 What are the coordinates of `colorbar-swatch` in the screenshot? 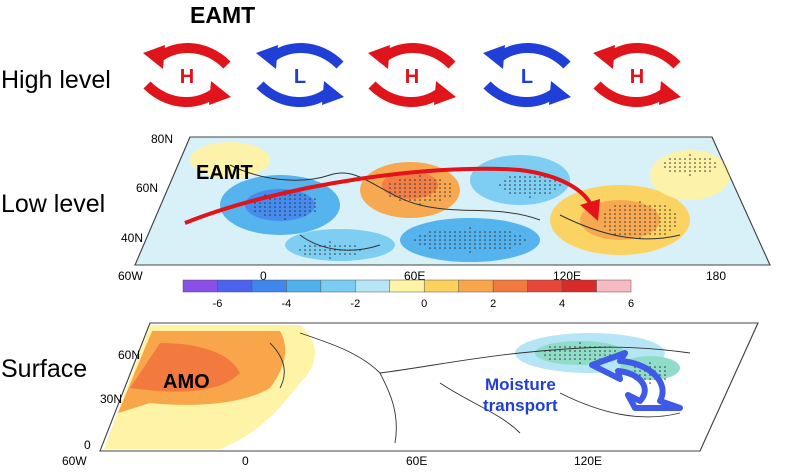 It's located at (510, 286).